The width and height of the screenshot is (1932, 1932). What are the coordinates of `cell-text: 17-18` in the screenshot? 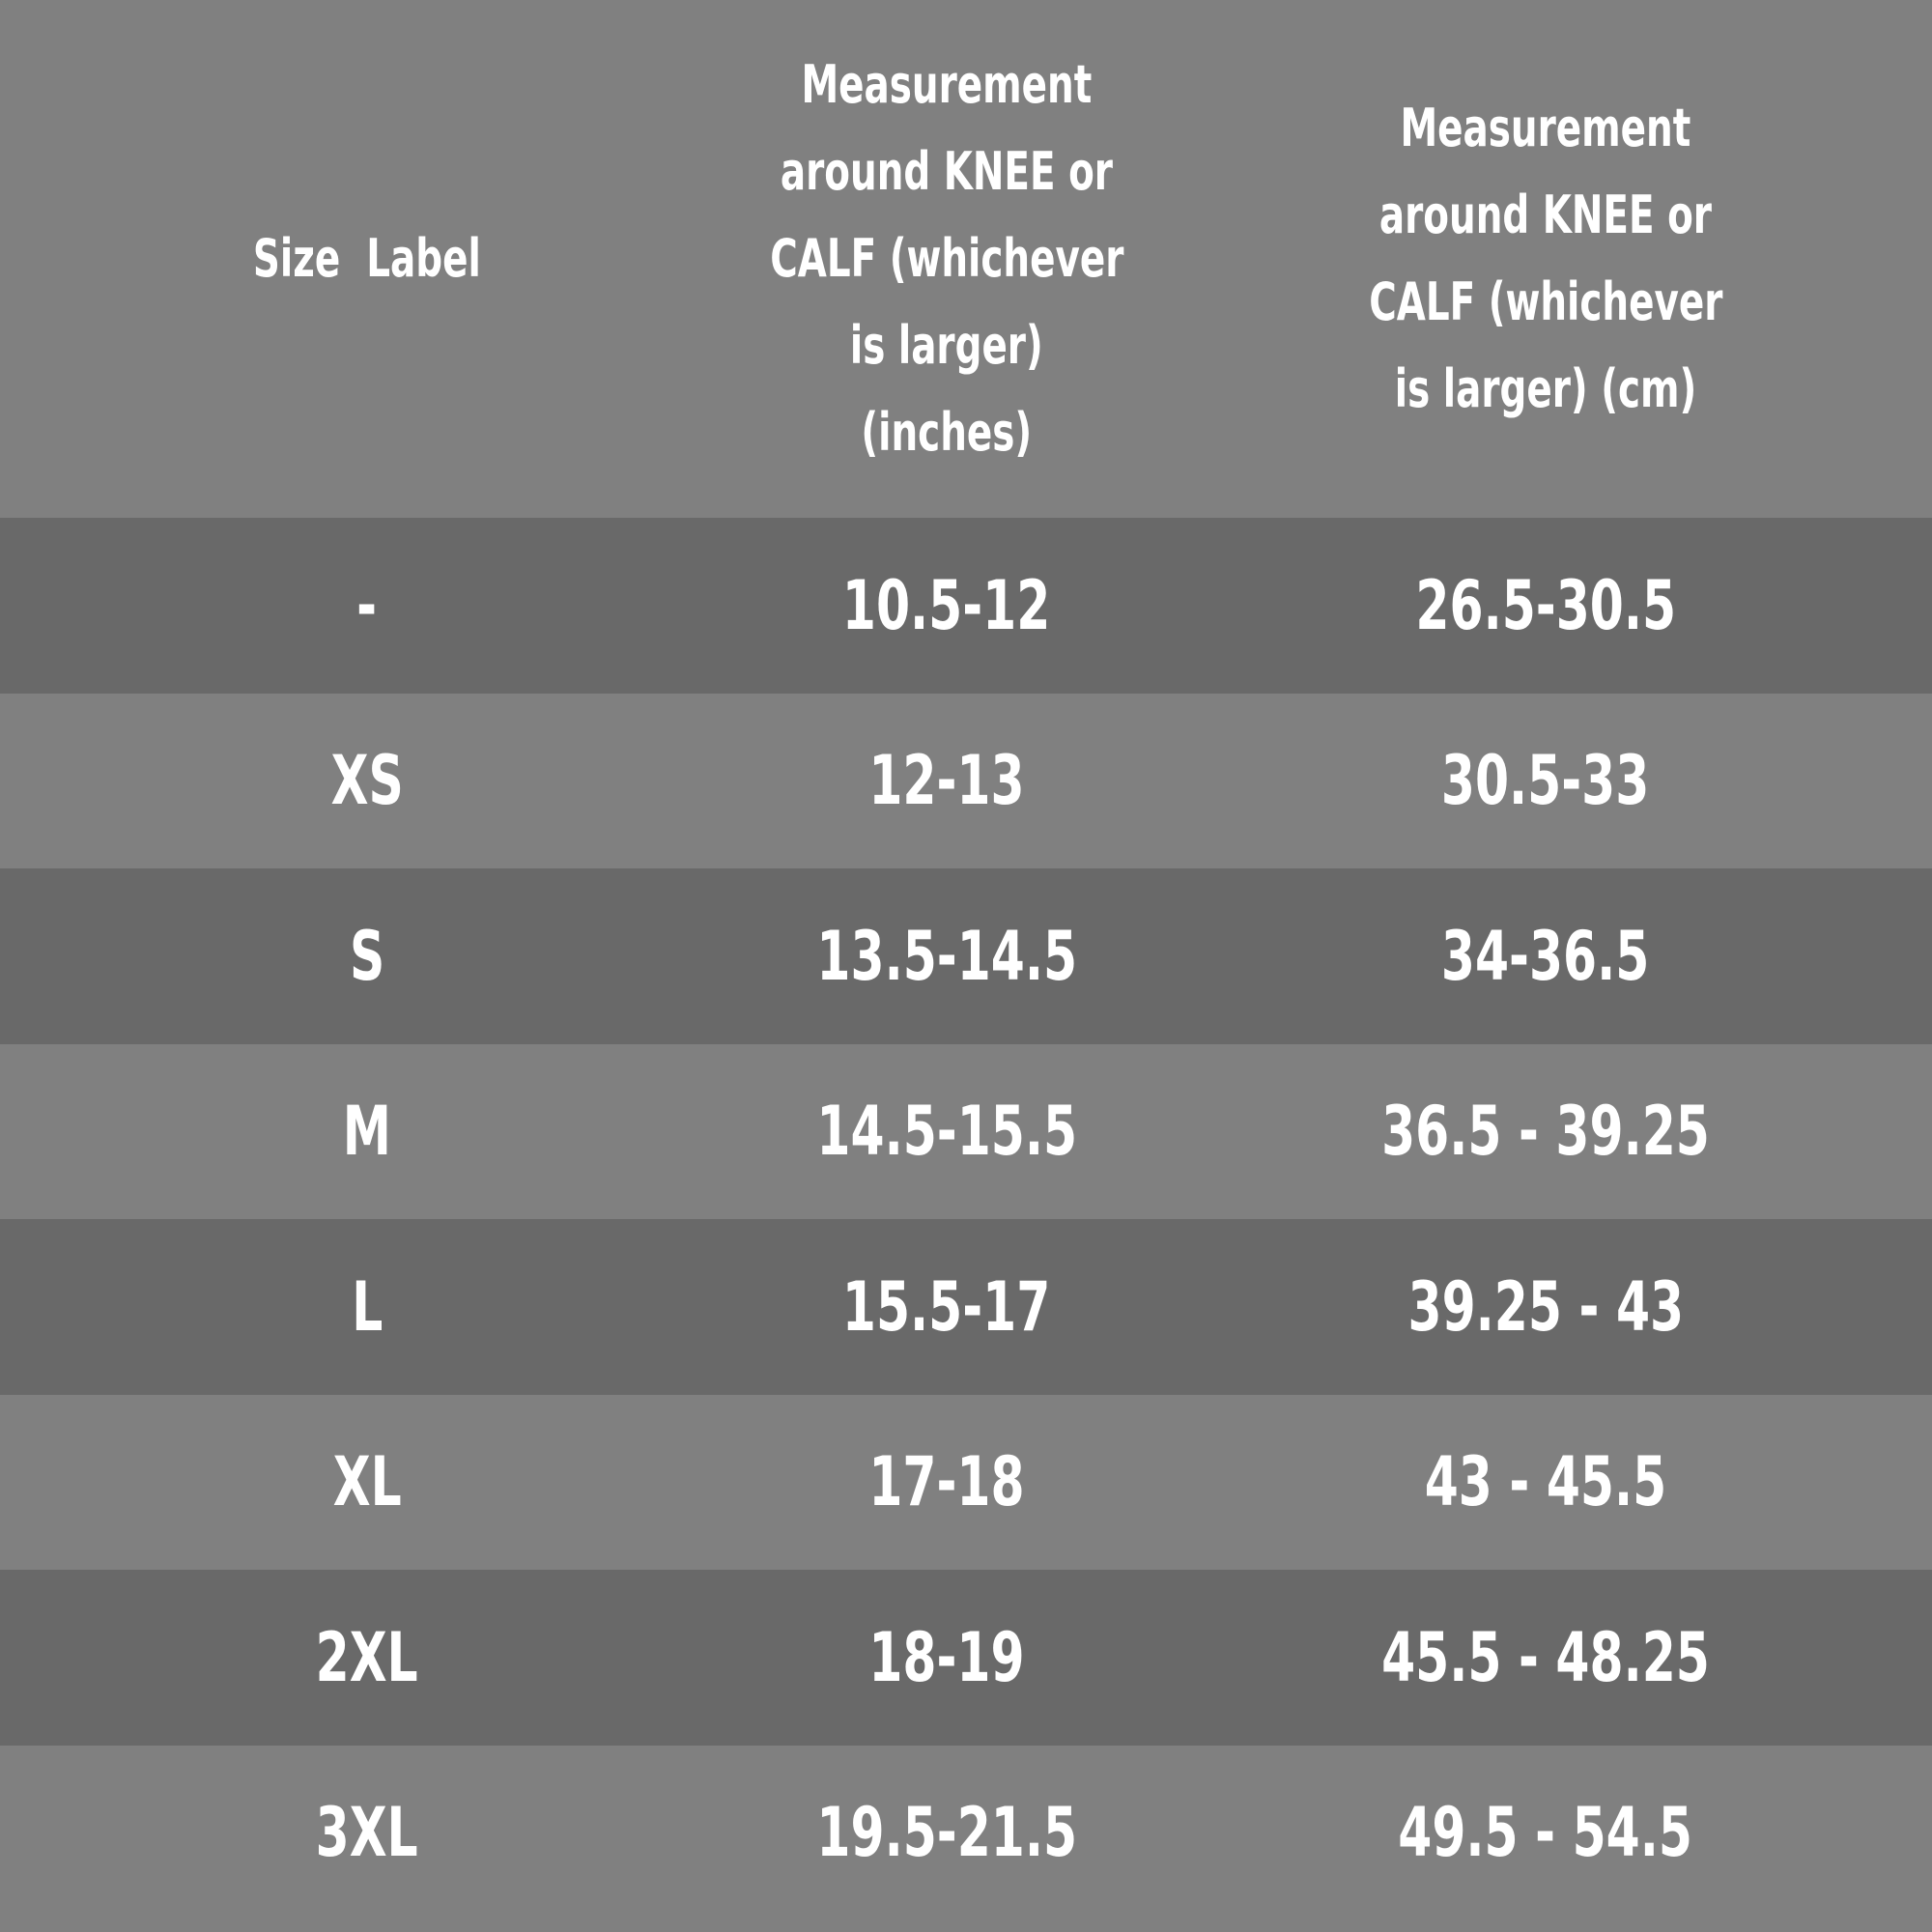 It's located at (946, 1482).